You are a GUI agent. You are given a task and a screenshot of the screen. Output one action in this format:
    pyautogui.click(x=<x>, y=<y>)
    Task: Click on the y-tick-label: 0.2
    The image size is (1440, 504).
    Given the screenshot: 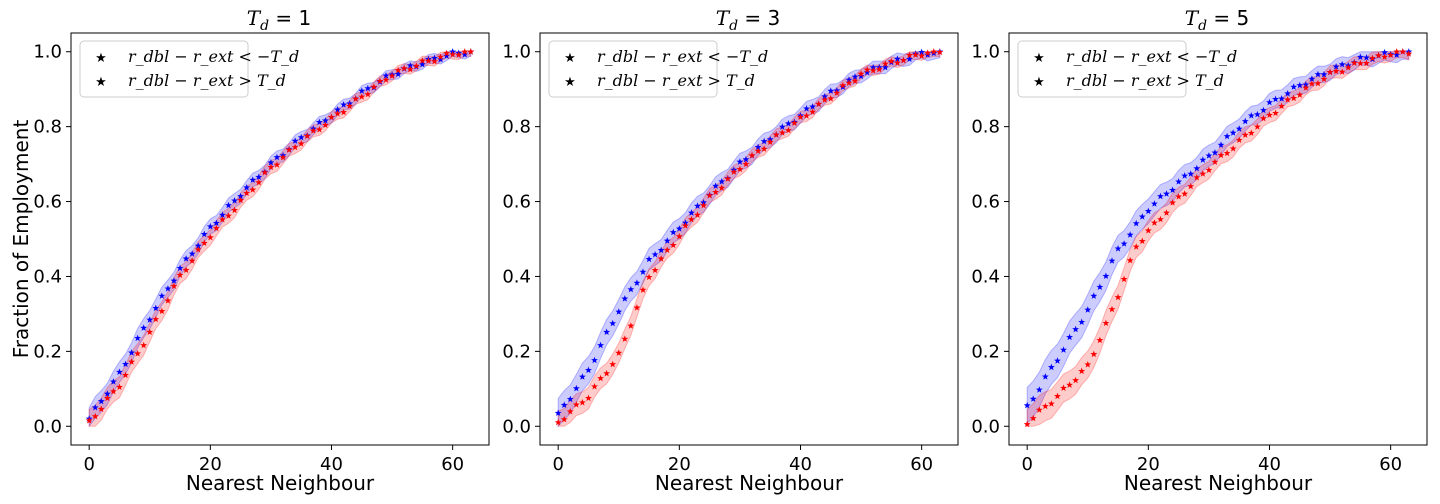 What is the action you would take?
    pyautogui.click(x=516, y=351)
    